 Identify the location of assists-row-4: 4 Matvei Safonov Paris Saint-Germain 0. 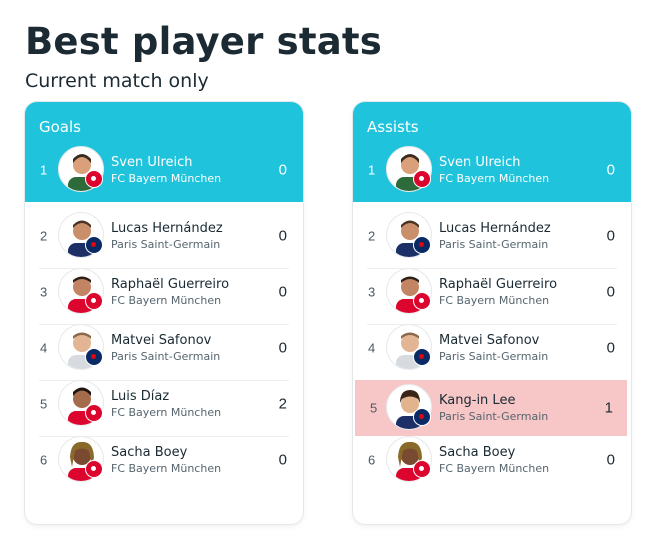
(492, 348).